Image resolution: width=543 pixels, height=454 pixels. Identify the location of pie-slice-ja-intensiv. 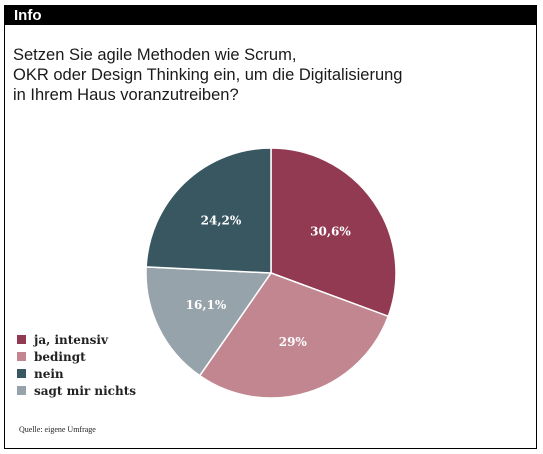
(333, 232).